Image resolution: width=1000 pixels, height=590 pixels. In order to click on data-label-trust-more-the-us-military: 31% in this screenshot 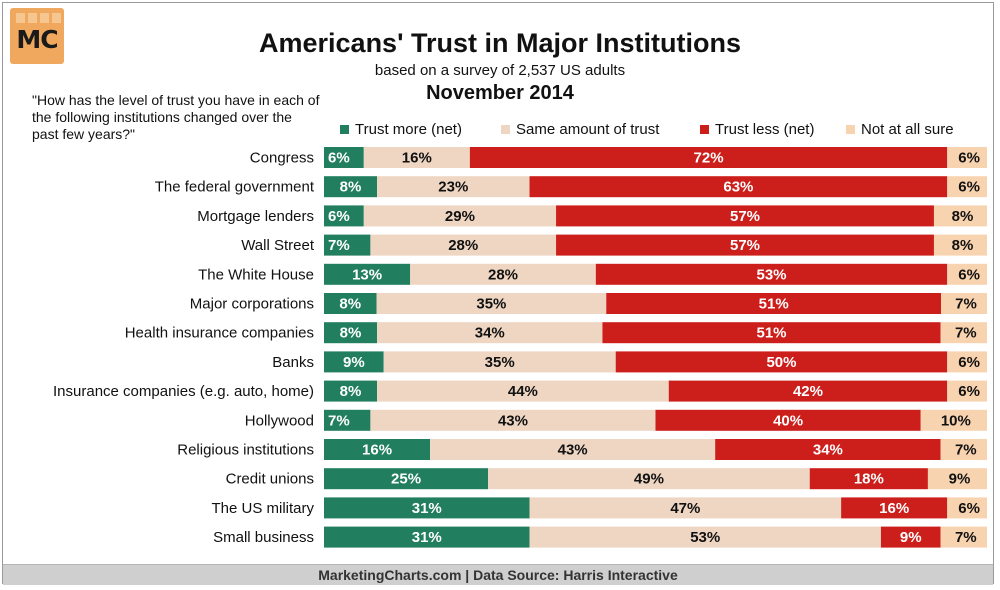, I will do `click(427, 508)`.